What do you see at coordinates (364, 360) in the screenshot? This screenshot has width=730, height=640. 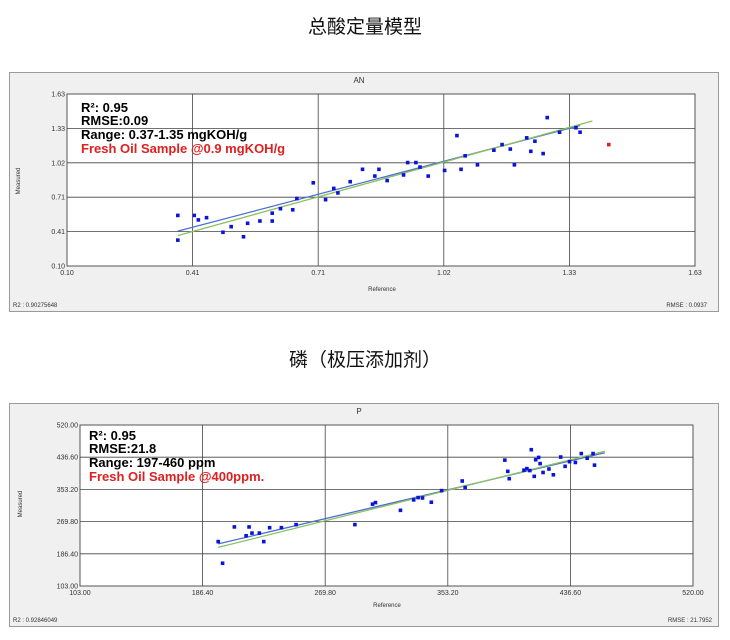 I see `section-title-phosphorus: 磷（极压添加剂）` at bounding box center [364, 360].